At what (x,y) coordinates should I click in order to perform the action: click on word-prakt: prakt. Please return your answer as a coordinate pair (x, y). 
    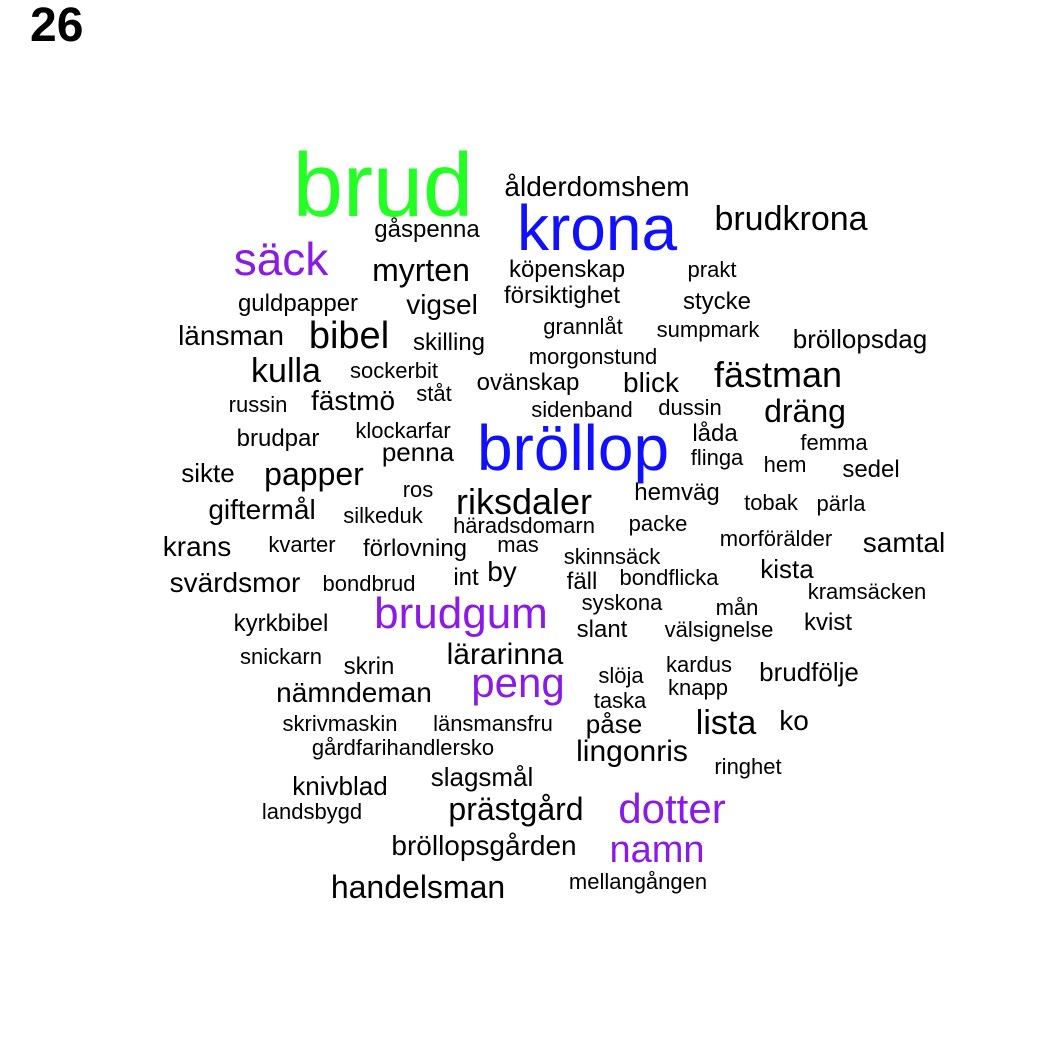
    Looking at the image, I should click on (712, 269).